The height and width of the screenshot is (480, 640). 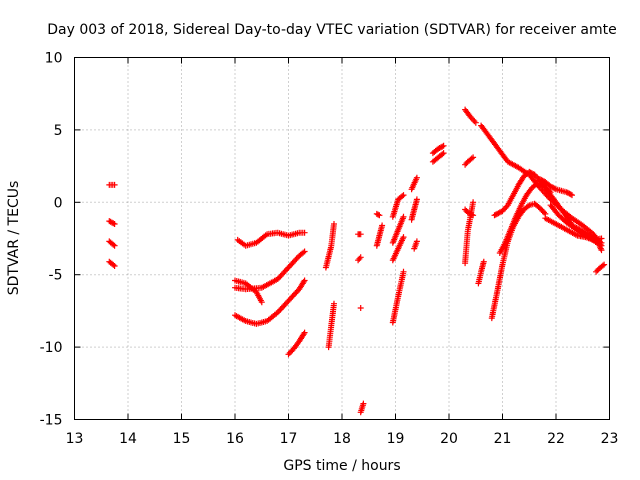 I want to click on x-tick-label: 19, so click(x=396, y=439).